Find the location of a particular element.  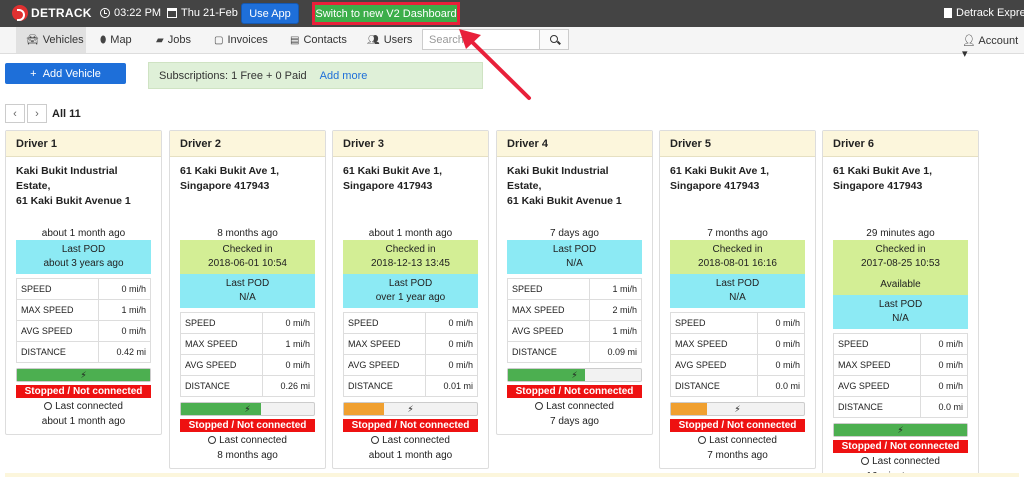

nav-item-contacts: ▤ Contacts is located at coordinates (318, 40).